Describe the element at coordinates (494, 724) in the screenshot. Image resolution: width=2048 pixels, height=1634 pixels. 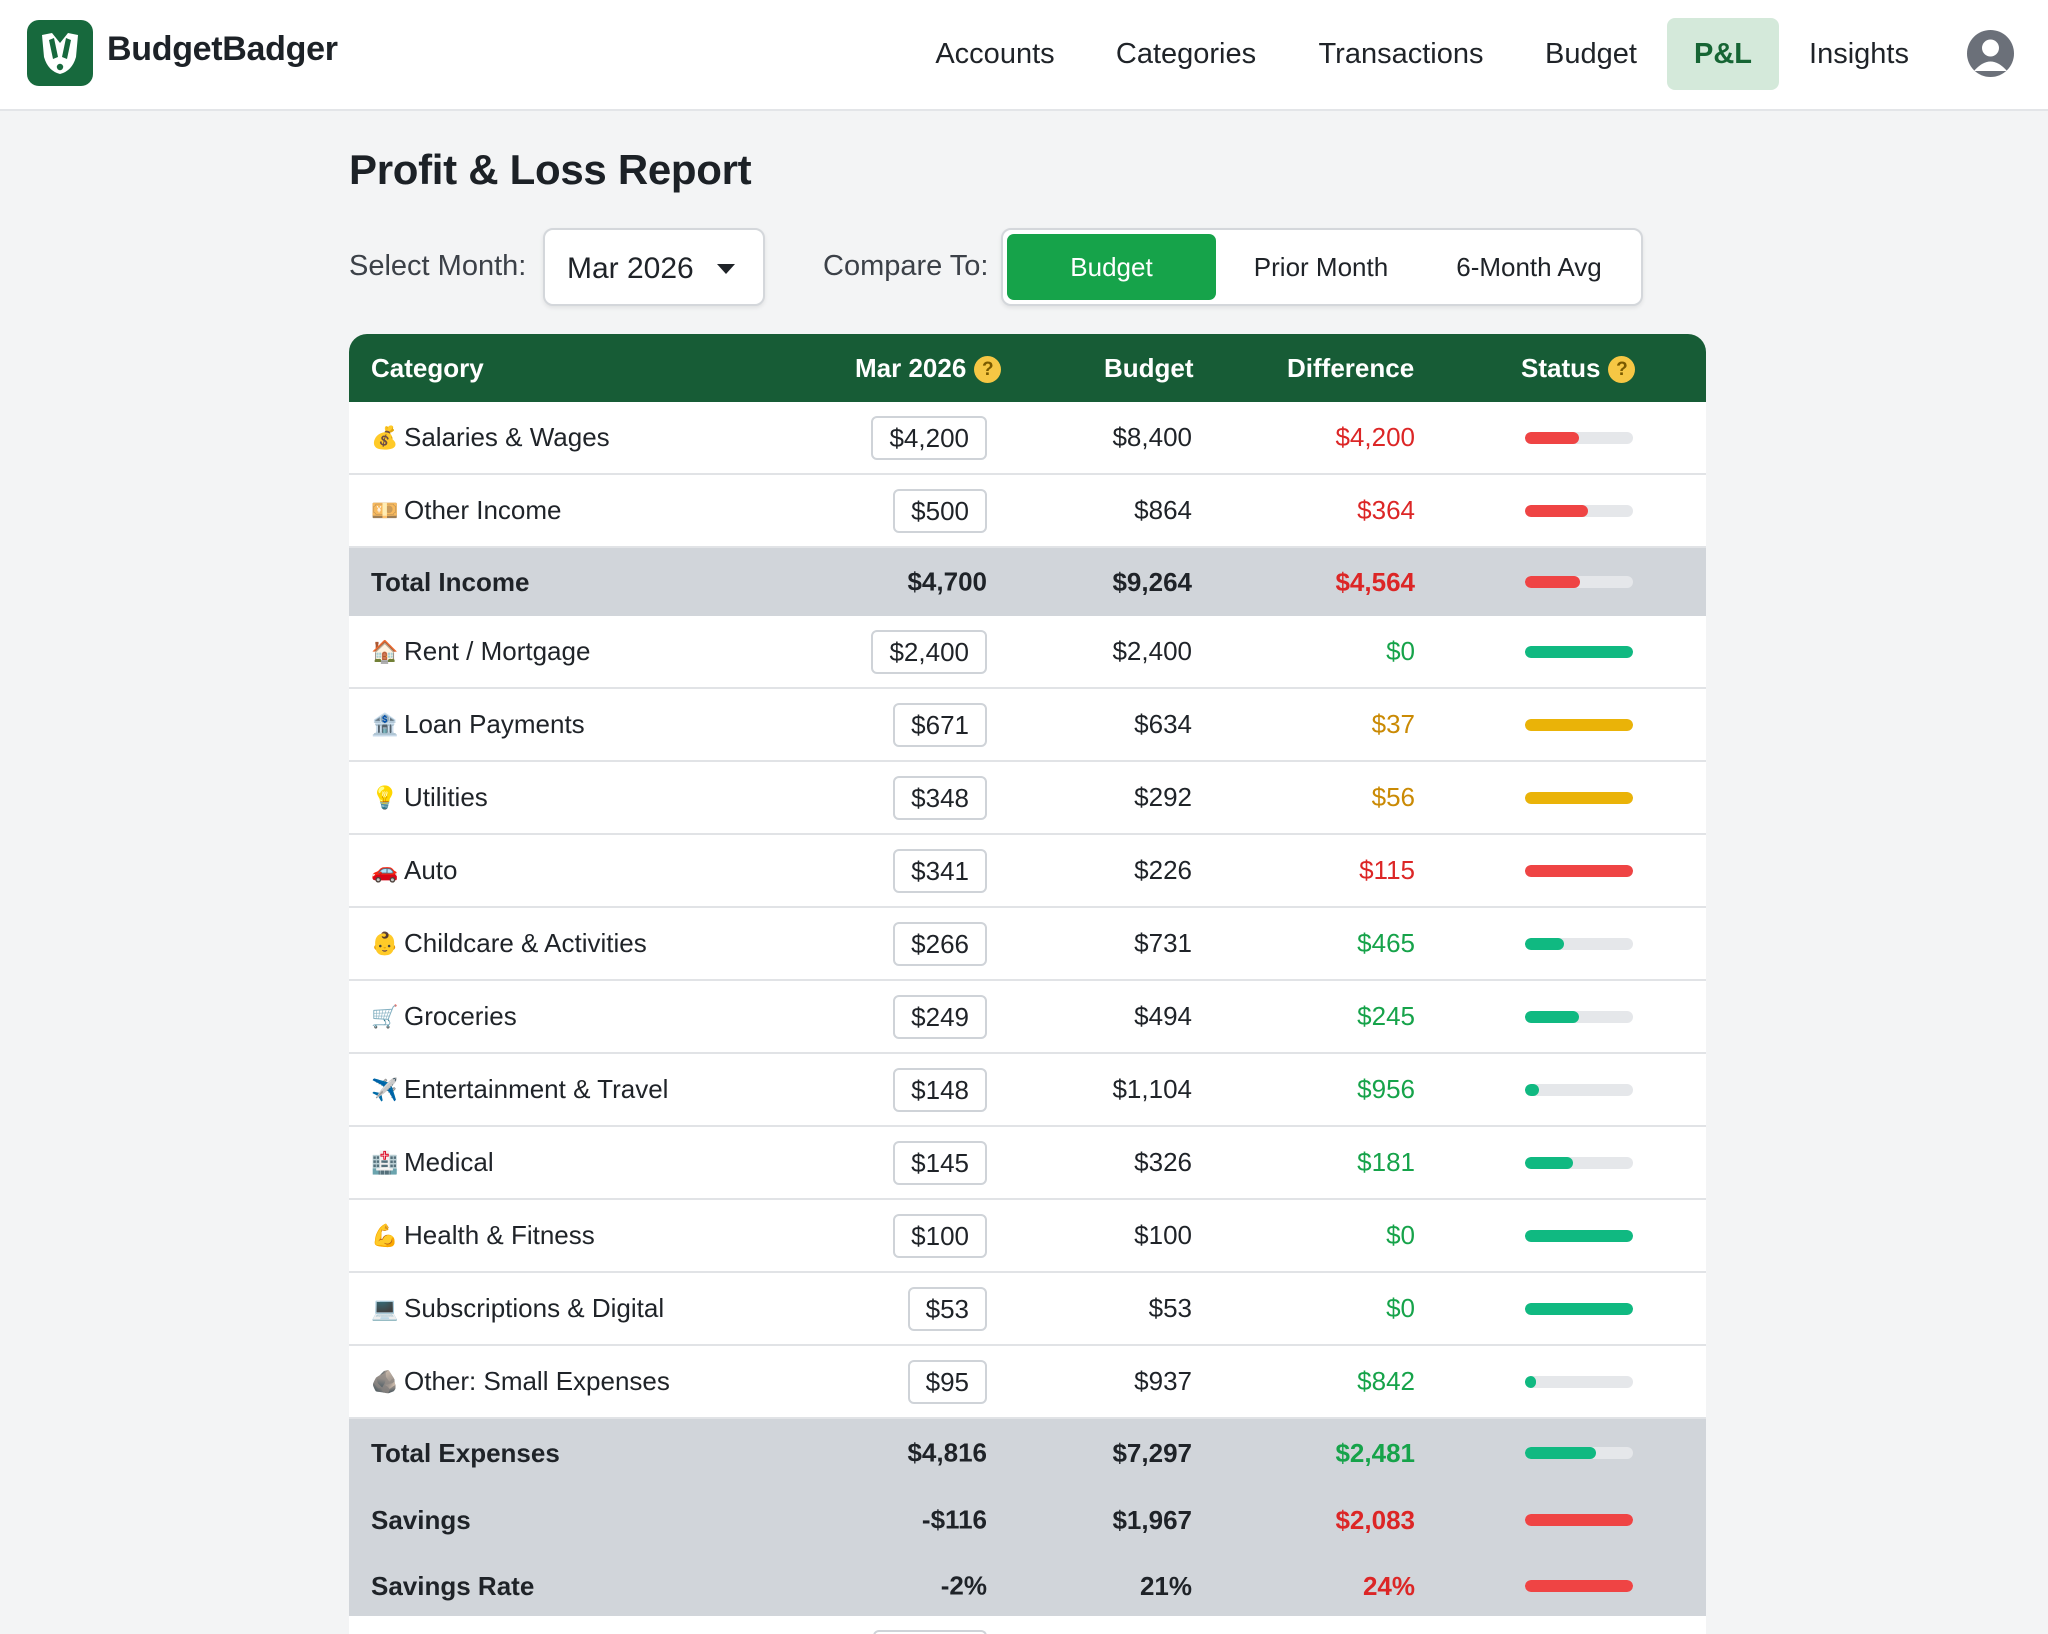
I see `category-label: Loan Payments` at that location.